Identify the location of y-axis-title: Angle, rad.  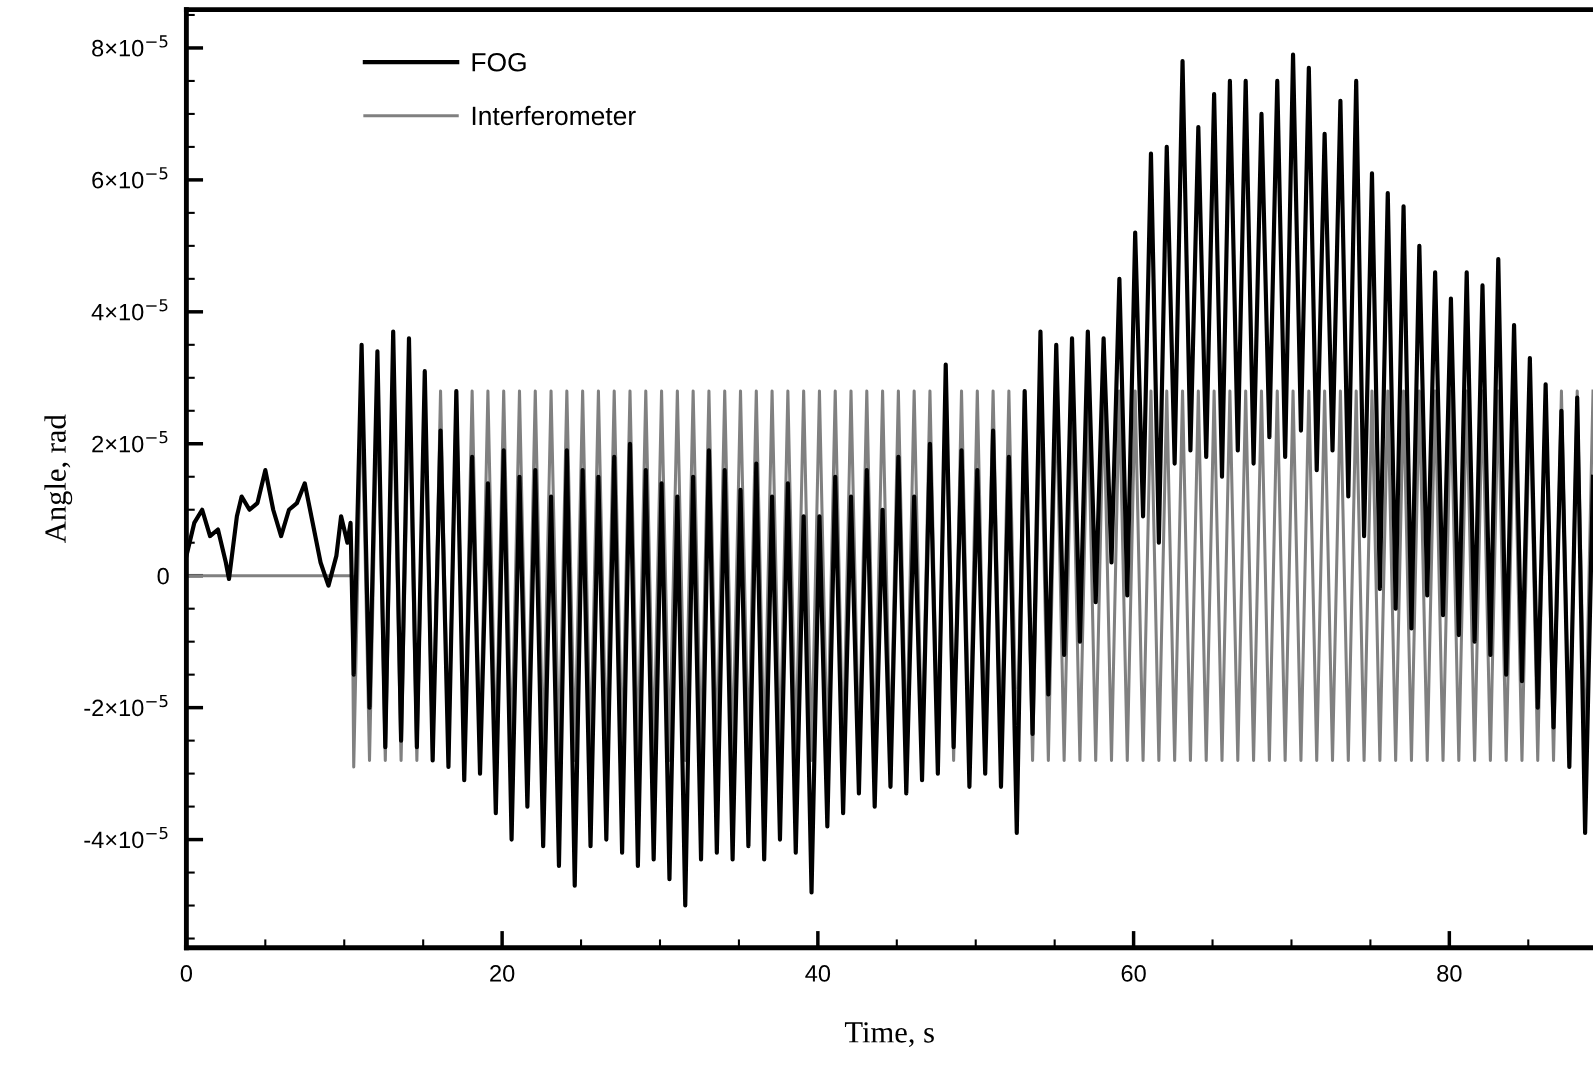
(58, 478).